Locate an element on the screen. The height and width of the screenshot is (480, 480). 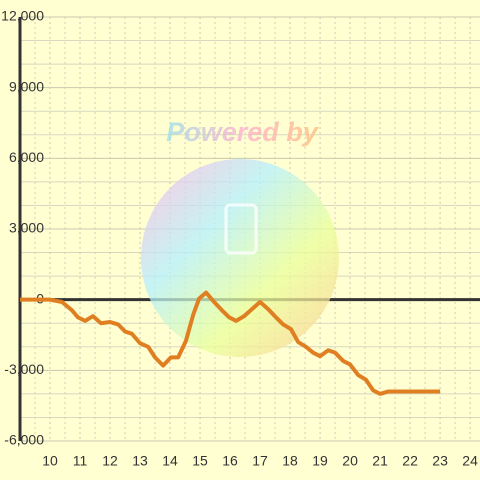
x-tick-label: 10 is located at coordinates (50, 461).